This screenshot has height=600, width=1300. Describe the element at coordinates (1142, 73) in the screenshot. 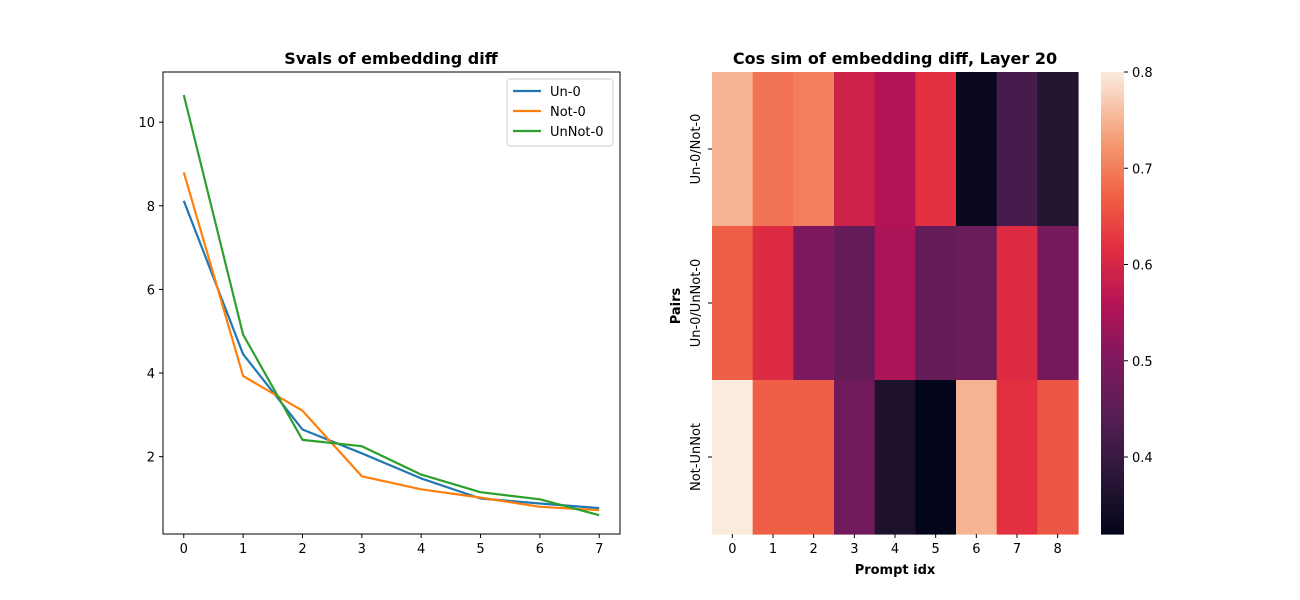

I see `colorbar-tick-label: 0.8` at that location.